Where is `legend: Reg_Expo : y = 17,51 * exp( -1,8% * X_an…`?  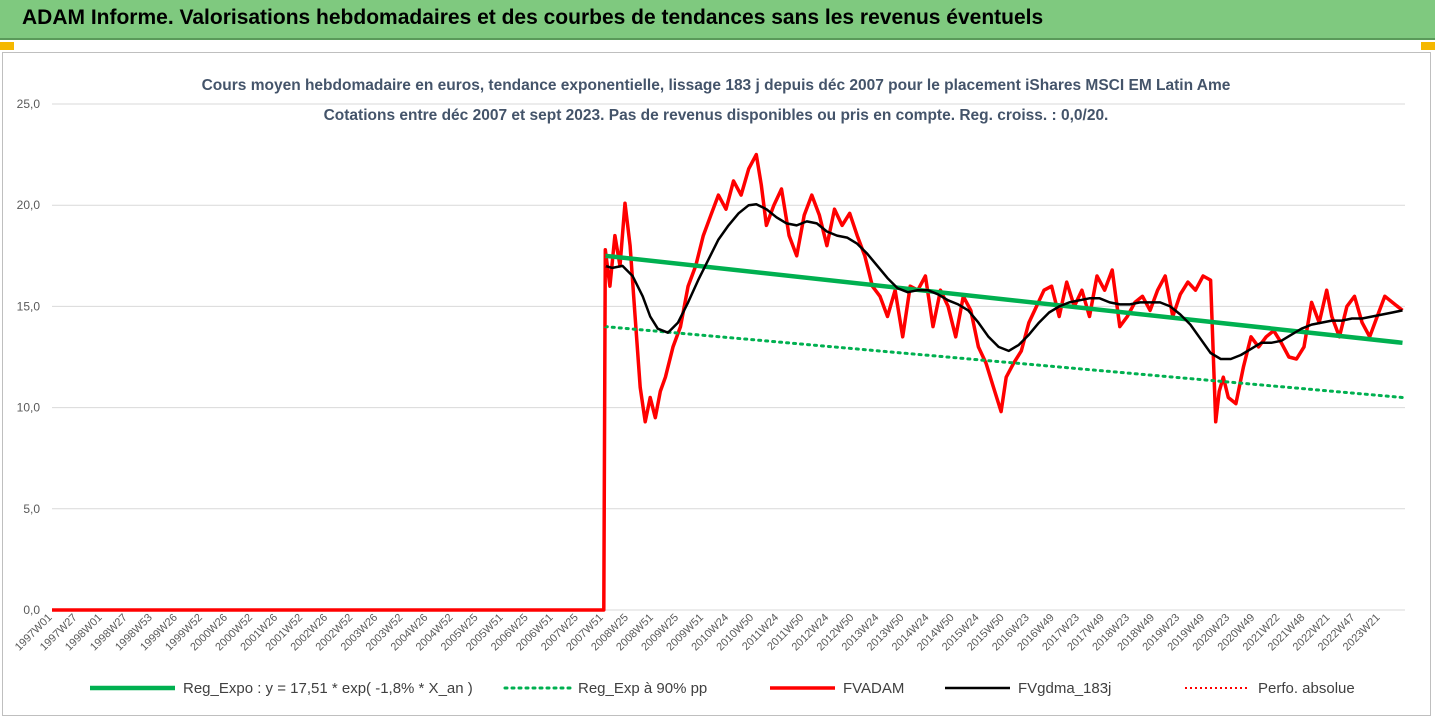
legend: Reg_Expo : y = 17,51 * exp( -1,8% * X_an… is located at coordinates (722, 688).